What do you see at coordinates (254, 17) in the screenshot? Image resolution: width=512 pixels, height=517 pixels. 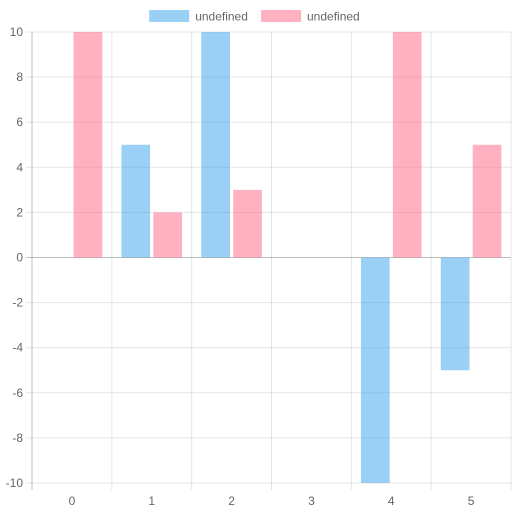 I see `legend: undefined undefined` at bounding box center [254, 17].